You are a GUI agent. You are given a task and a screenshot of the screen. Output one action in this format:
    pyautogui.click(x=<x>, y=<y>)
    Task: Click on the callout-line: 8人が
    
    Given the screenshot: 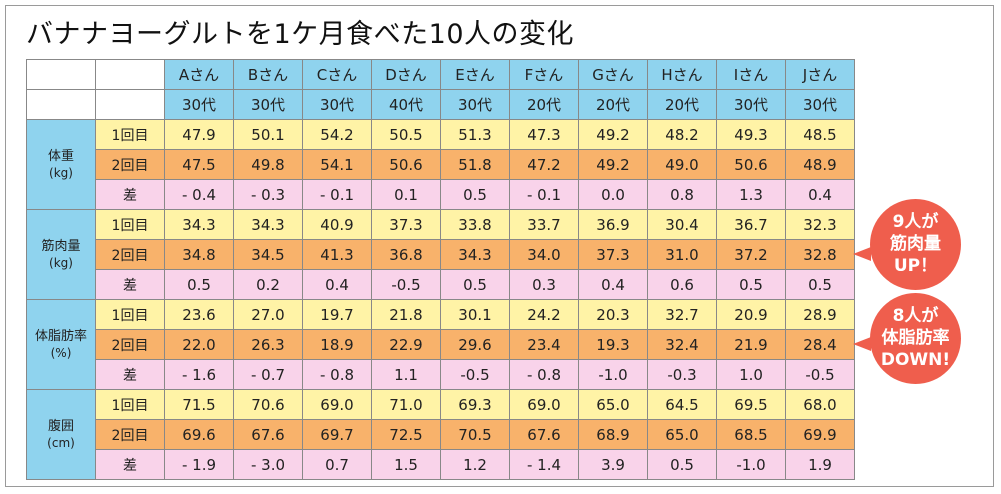 What is the action you would take?
    pyautogui.click(x=915, y=316)
    